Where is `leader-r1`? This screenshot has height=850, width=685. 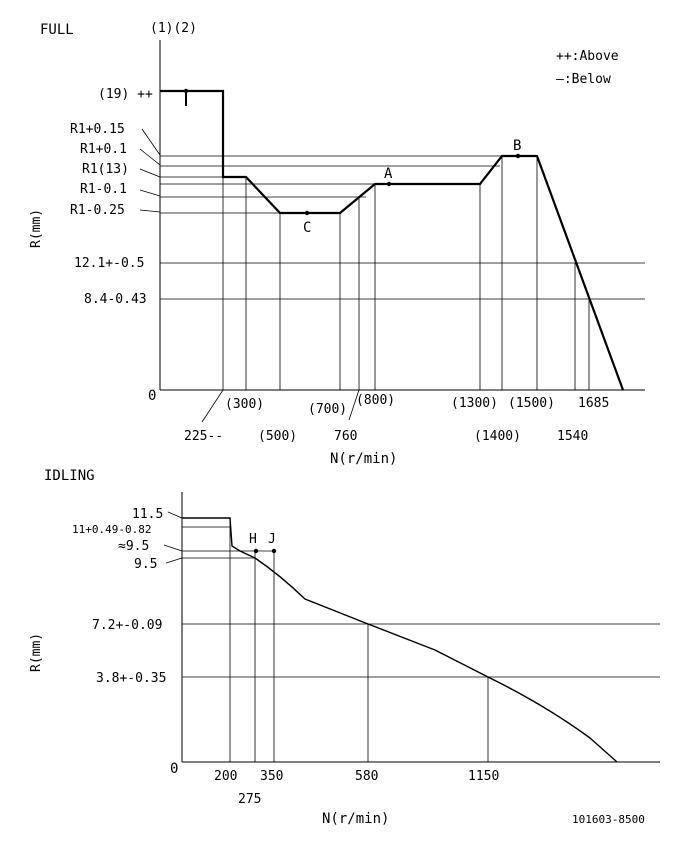 leader-r1 is located at coordinates (150, 173).